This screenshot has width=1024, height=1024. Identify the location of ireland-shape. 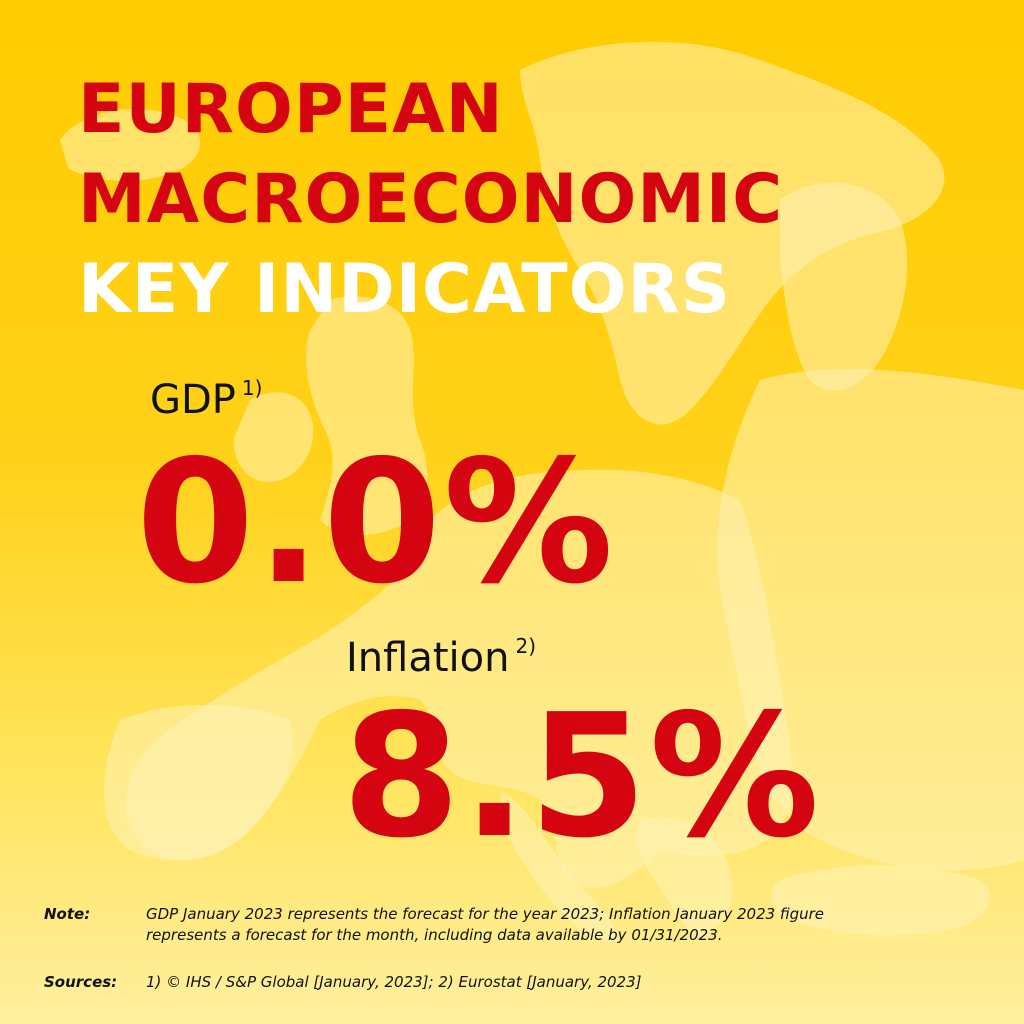
(273, 437).